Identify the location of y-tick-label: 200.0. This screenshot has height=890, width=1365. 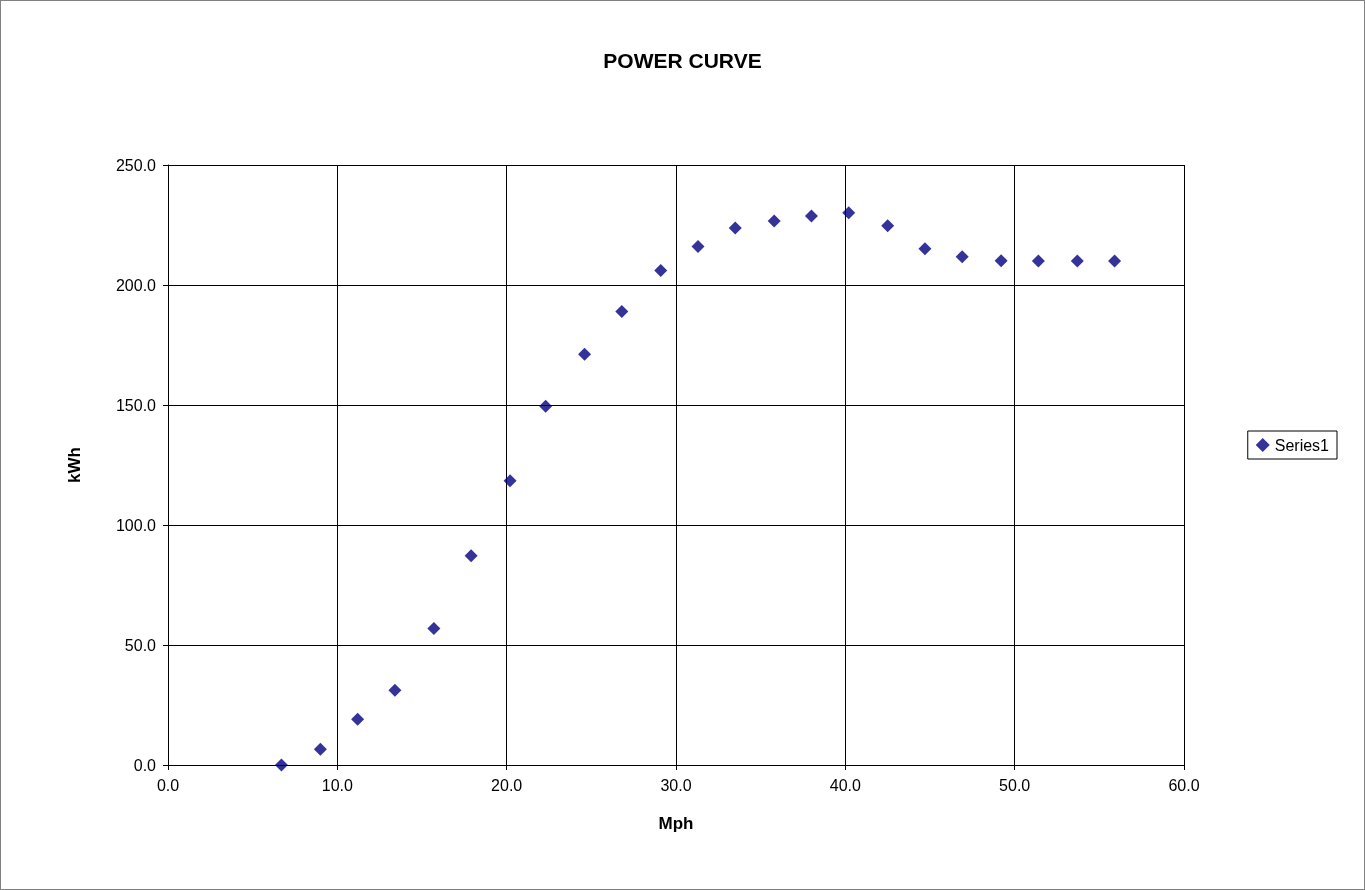
(136, 285).